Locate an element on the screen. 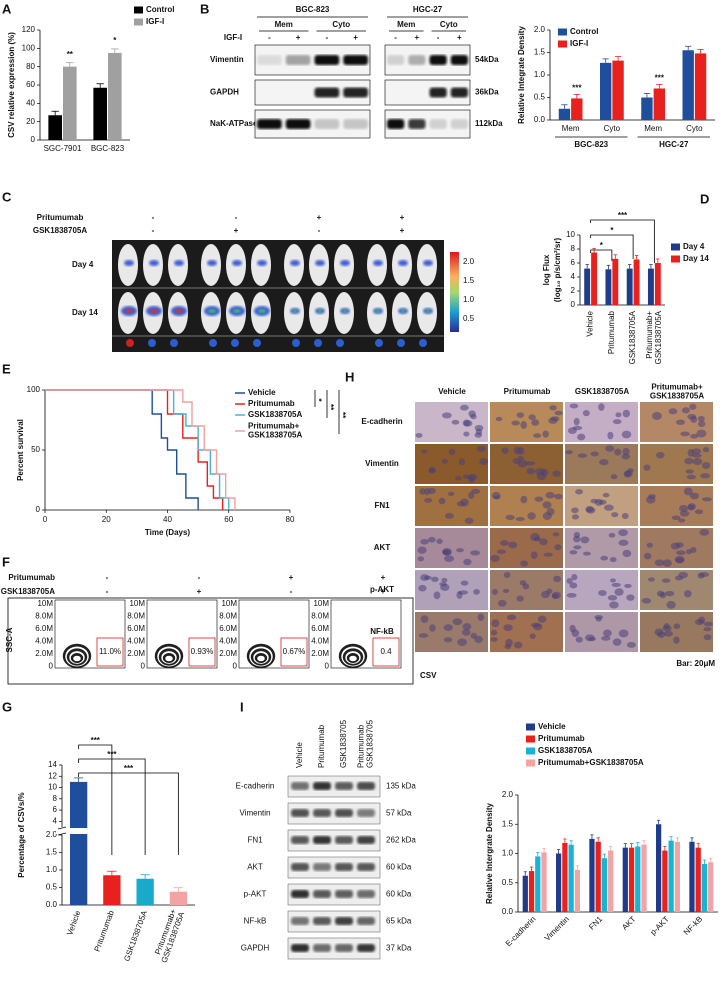  y-axis-label: Relative Integrate Density is located at coordinates (521, 75).